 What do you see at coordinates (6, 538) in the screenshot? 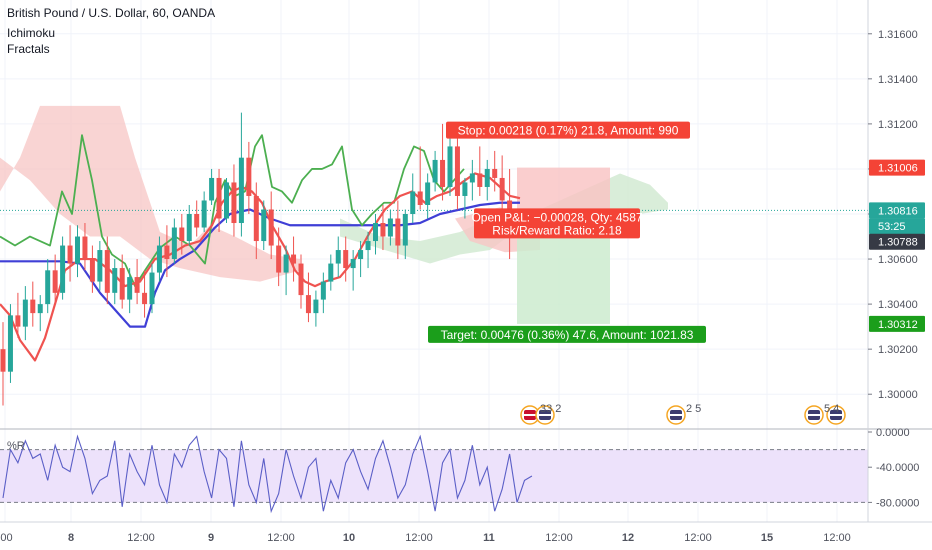
I see `time-tick-label: :00` at bounding box center [6, 538].